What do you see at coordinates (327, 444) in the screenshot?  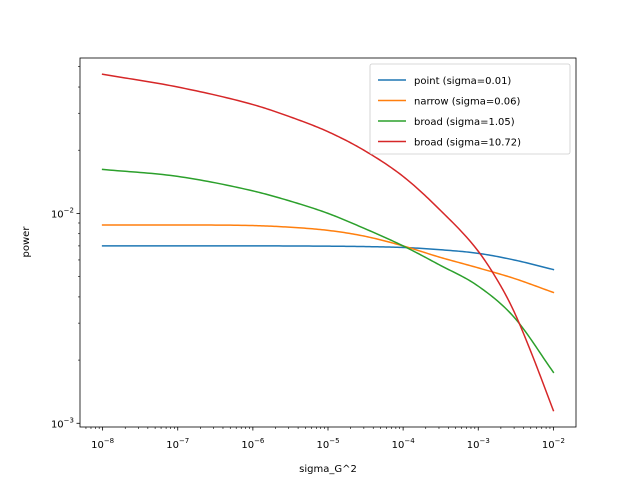 I see `x-tick-label-4: 10⁻⁵` at bounding box center [327, 444].